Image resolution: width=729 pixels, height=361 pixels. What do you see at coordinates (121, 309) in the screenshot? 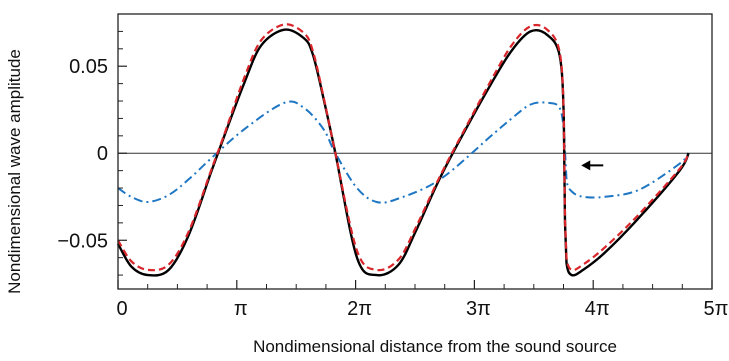
I see `x-tick-label: 0` at bounding box center [121, 309].